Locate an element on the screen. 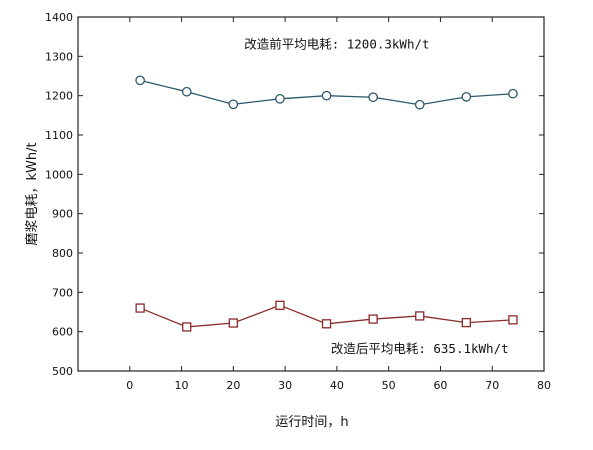 The image size is (593, 450). x-tick-label-3: 30 is located at coordinates (285, 385).